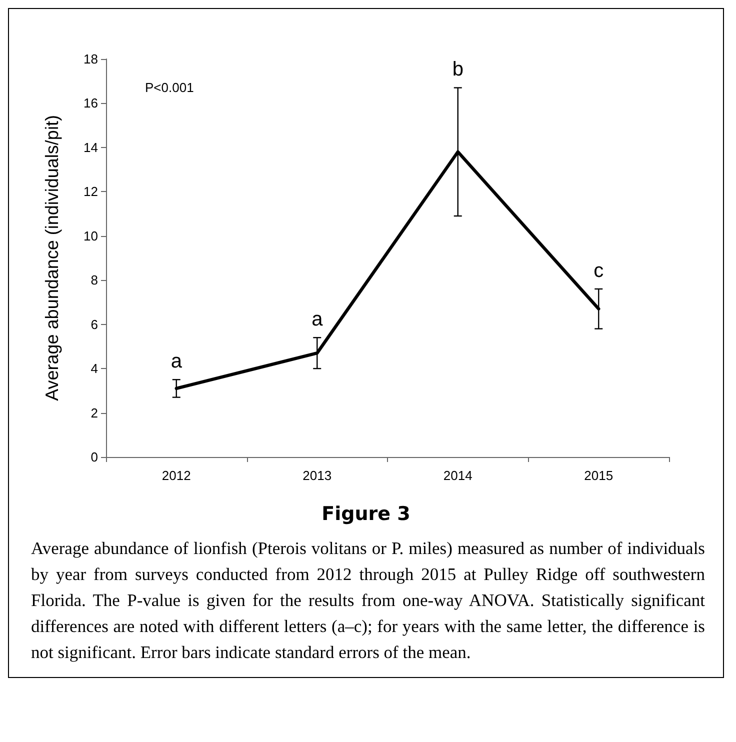 The width and height of the screenshot is (736, 742). Describe the element at coordinates (91, 192) in the screenshot. I see `y-tick-label: 12` at that location.